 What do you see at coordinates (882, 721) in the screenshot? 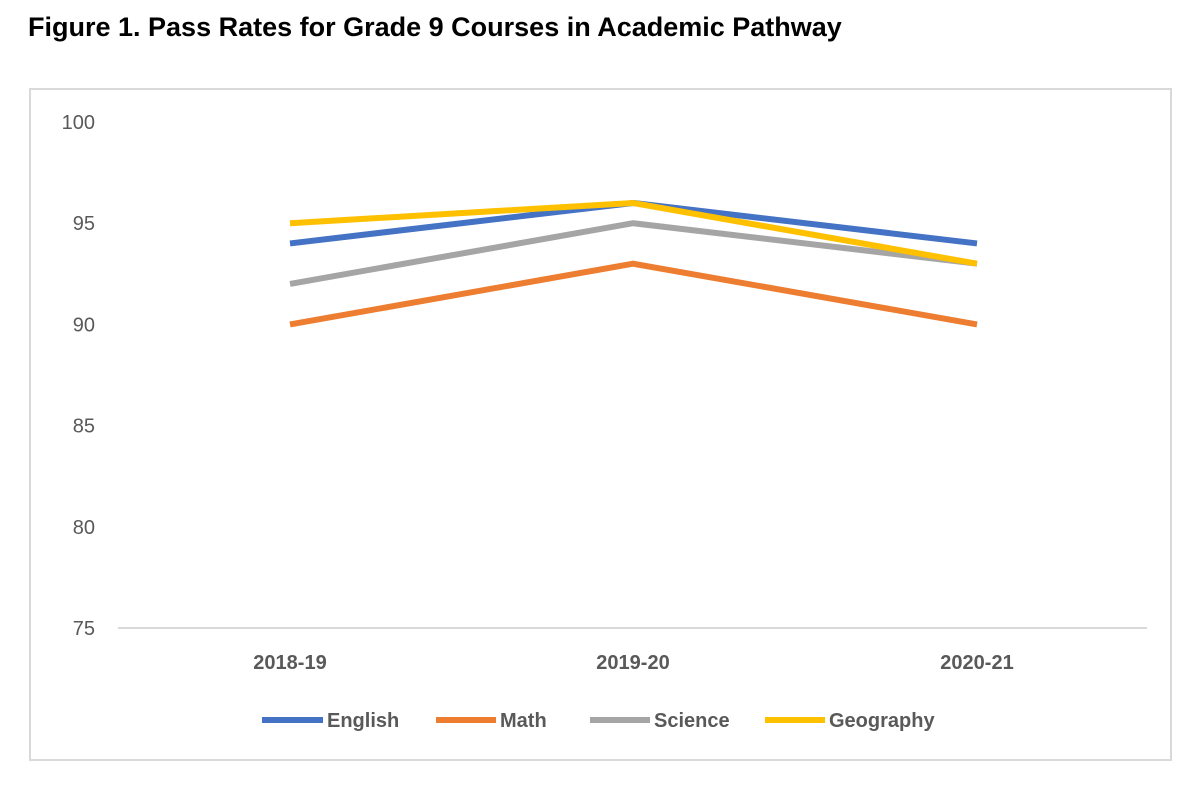
I see `legend-label: Geography` at bounding box center [882, 721].